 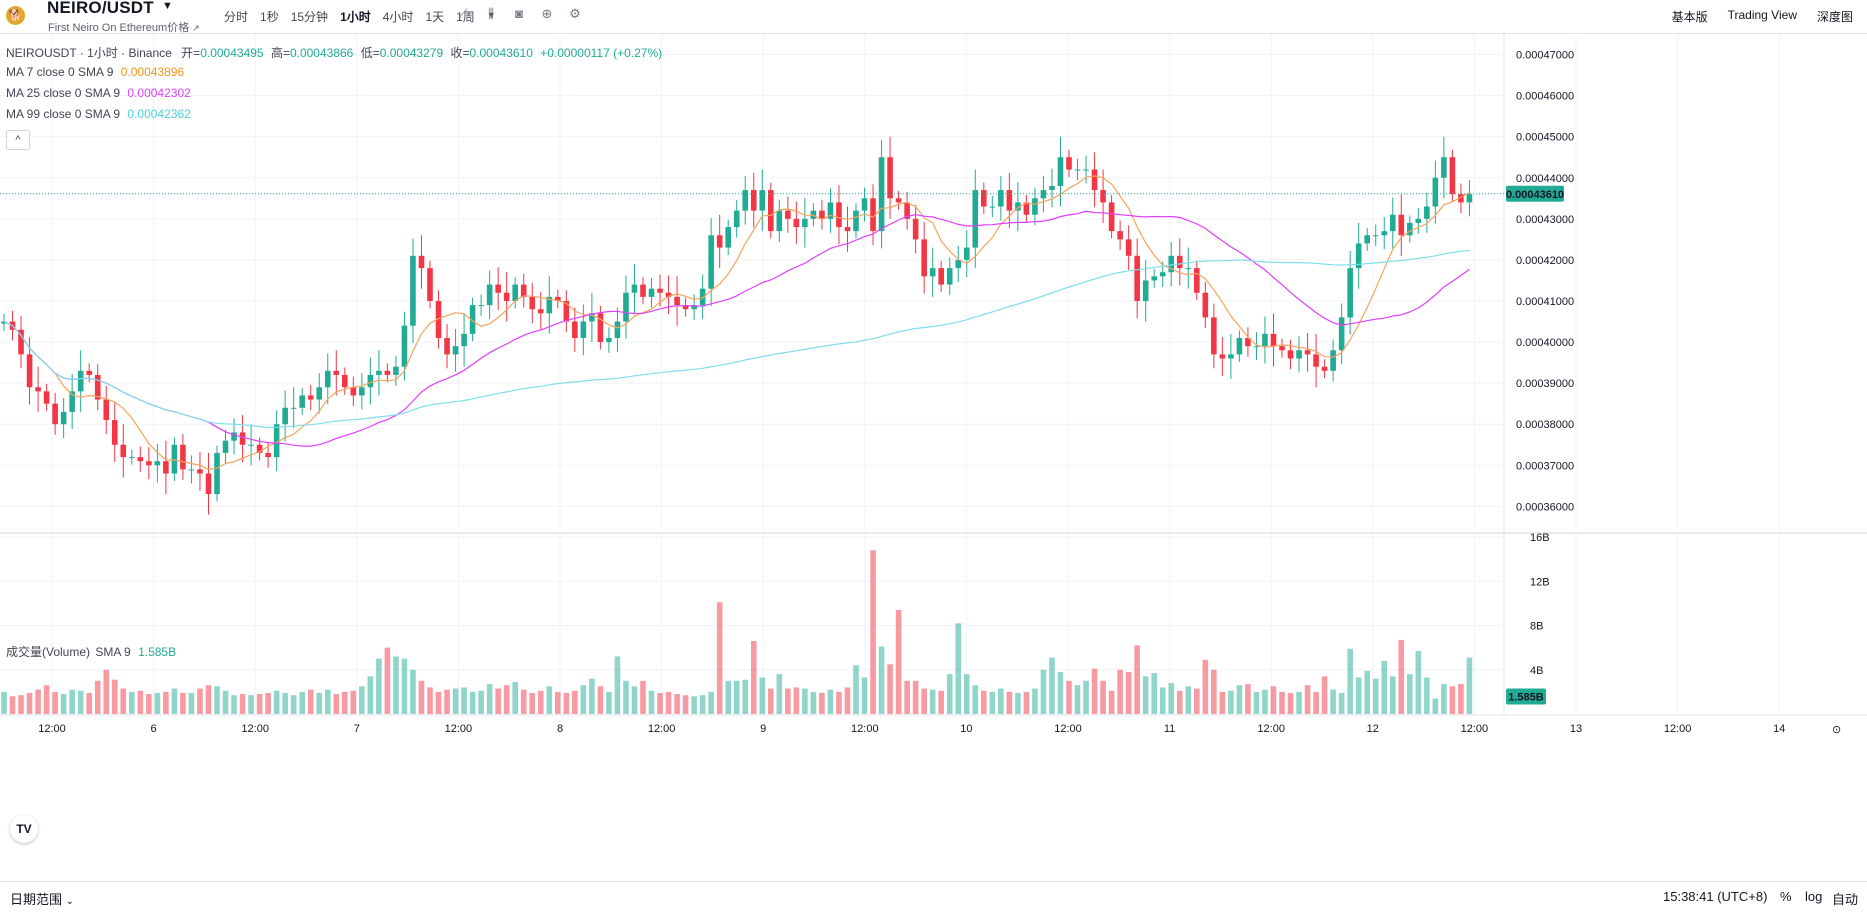 What do you see at coordinates (1373, 729) in the screenshot?
I see `time-tick-label: 12` at bounding box center [1373, 729].